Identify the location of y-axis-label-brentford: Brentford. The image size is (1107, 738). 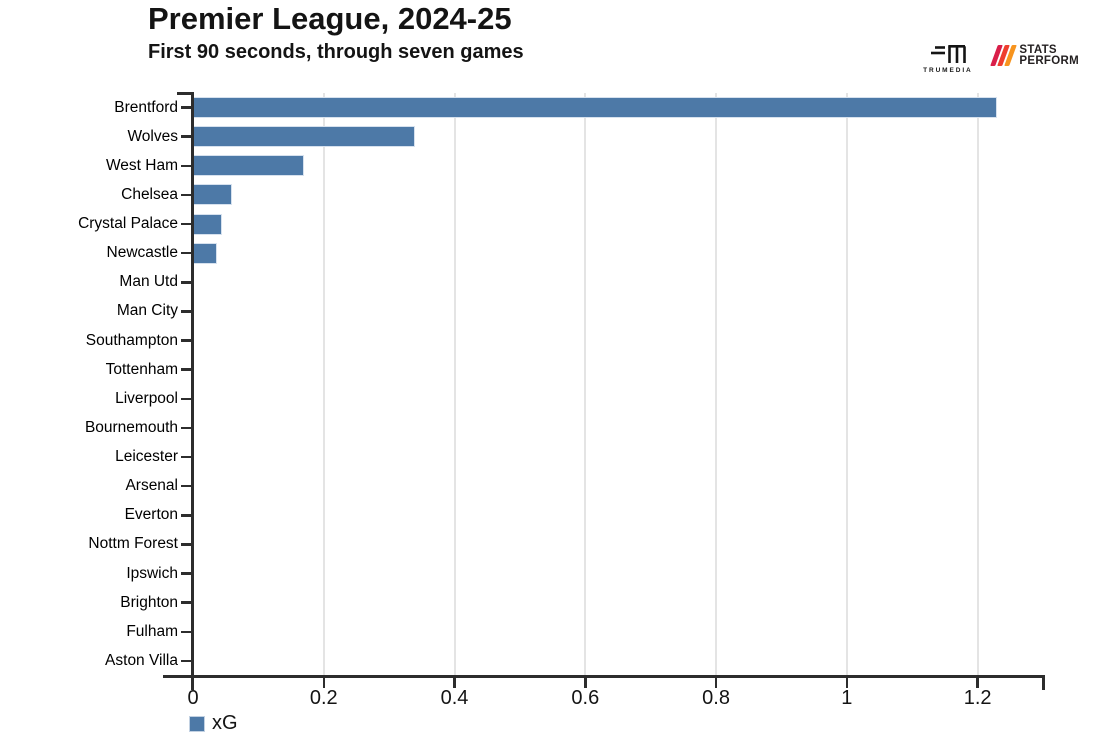
(146, 107).